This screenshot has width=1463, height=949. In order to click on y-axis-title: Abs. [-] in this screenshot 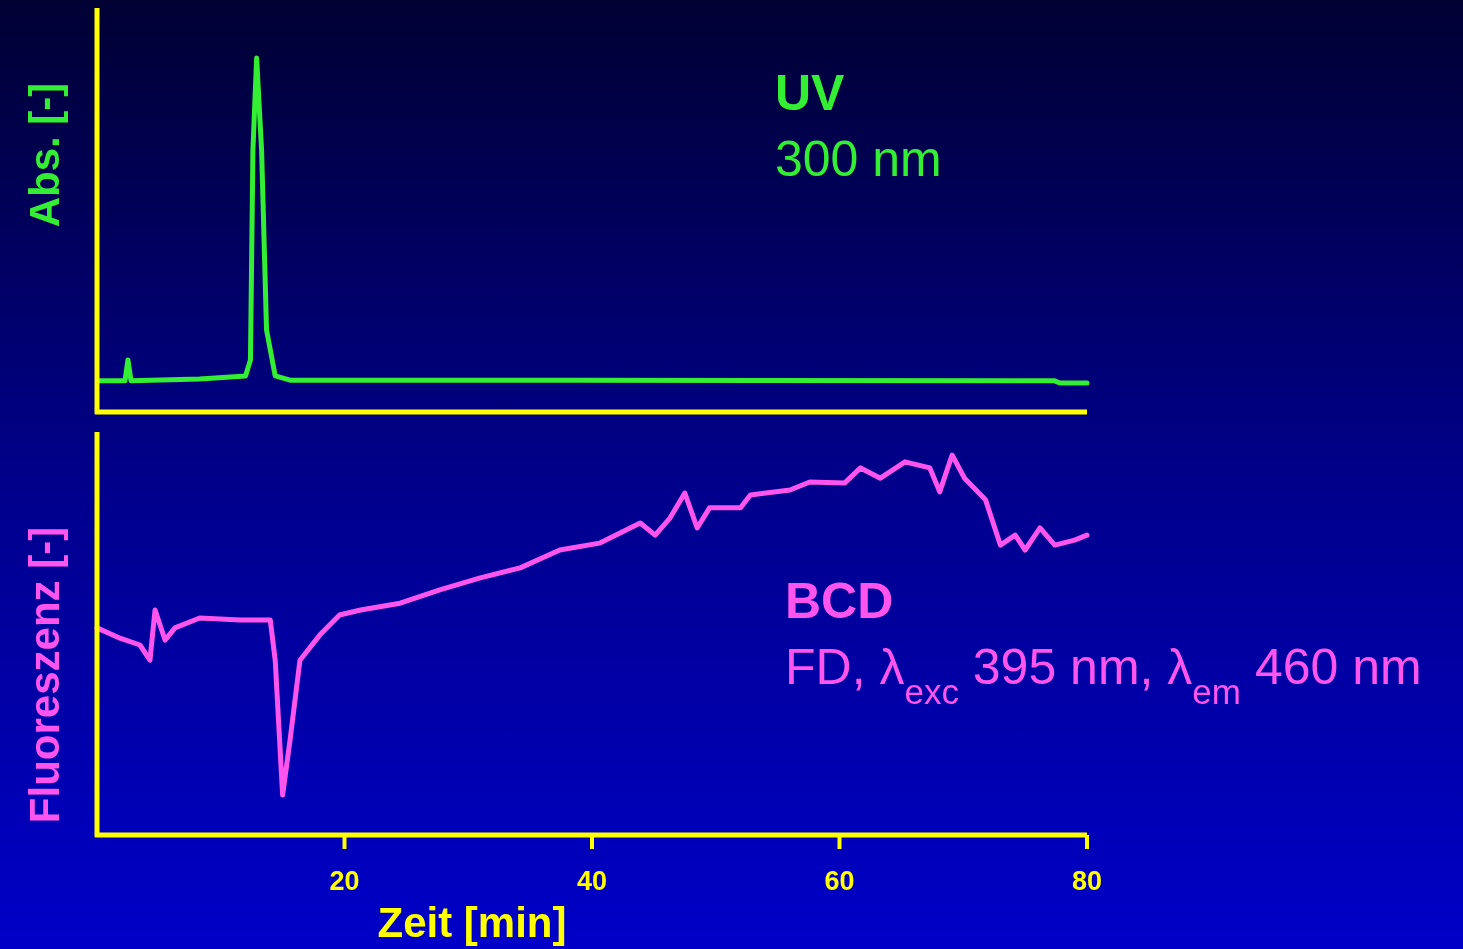, I will do `click(44, 155)`.